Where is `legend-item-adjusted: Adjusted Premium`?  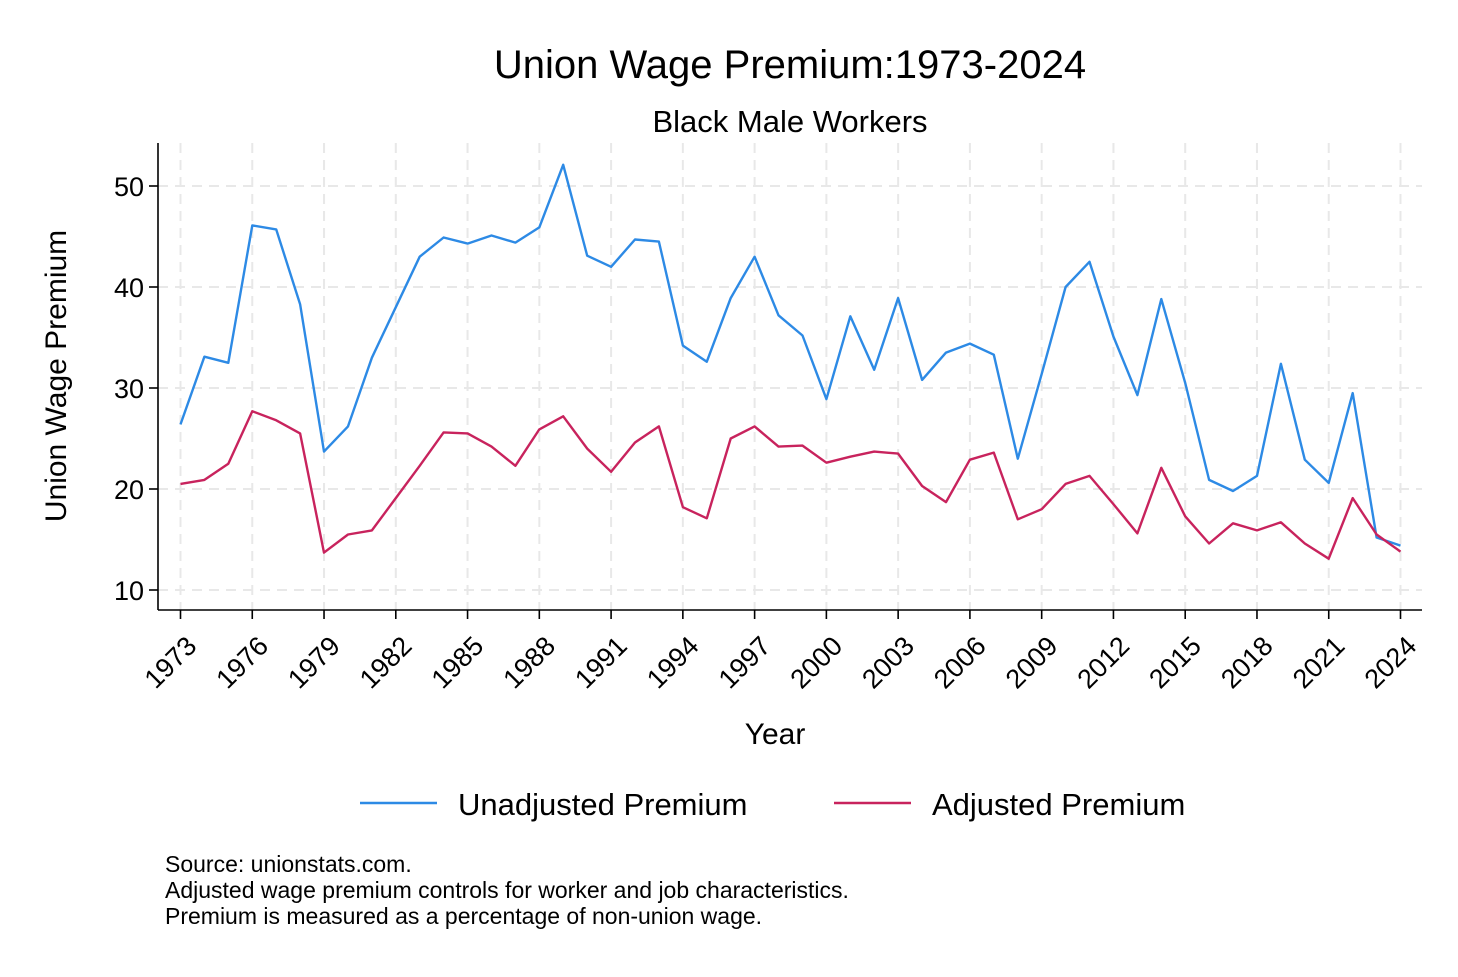
legend-item-adjusted: Adjusted Premium is located at coordinates (1009, 804).